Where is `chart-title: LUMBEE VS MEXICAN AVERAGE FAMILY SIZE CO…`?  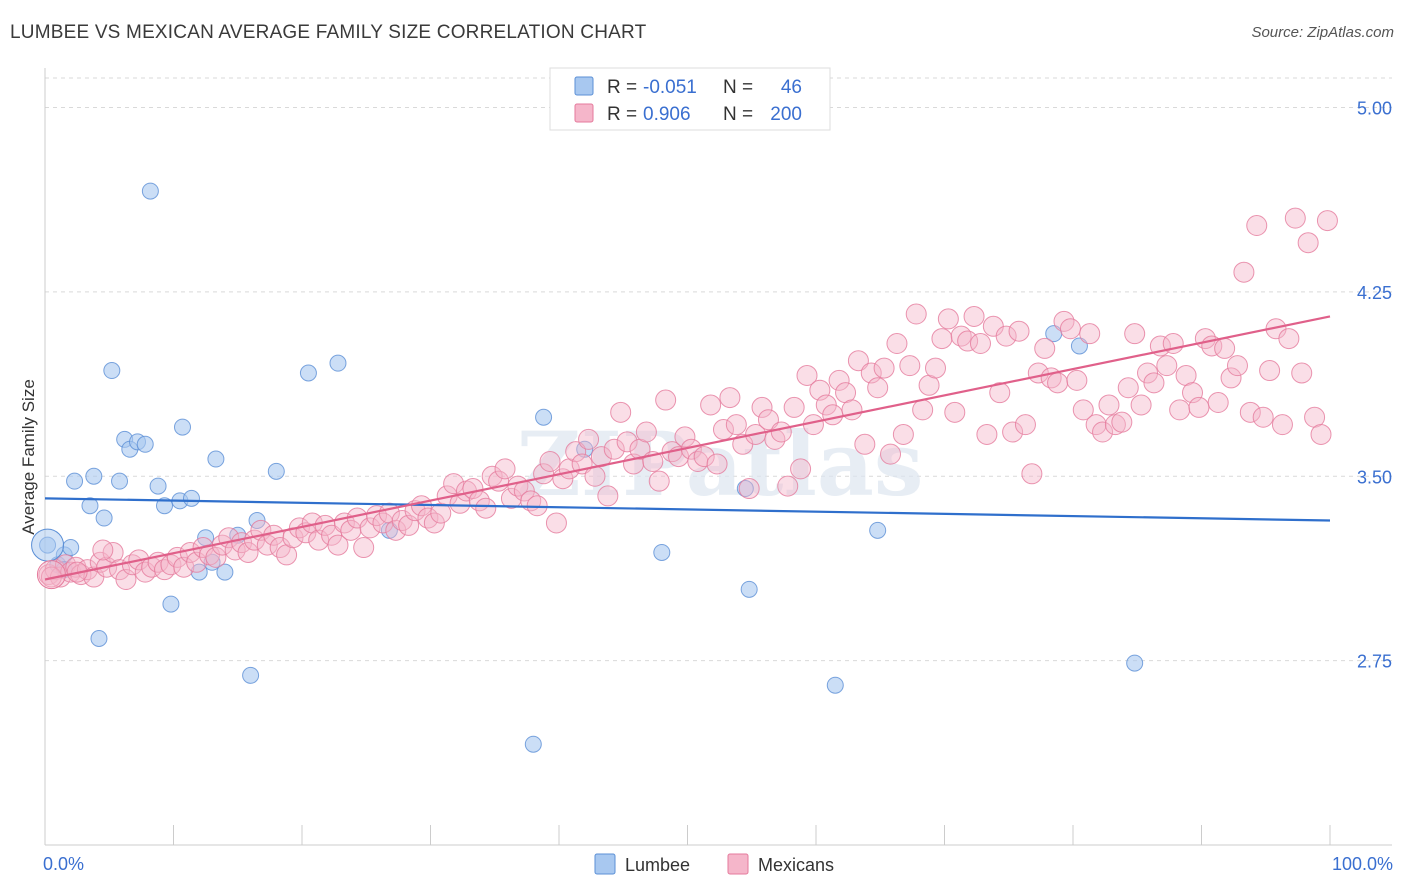 chart-title: LUMBEE VS MEXICAN AVERAGE FAMILY SIZE CO… is located at coordinates (328, 32).